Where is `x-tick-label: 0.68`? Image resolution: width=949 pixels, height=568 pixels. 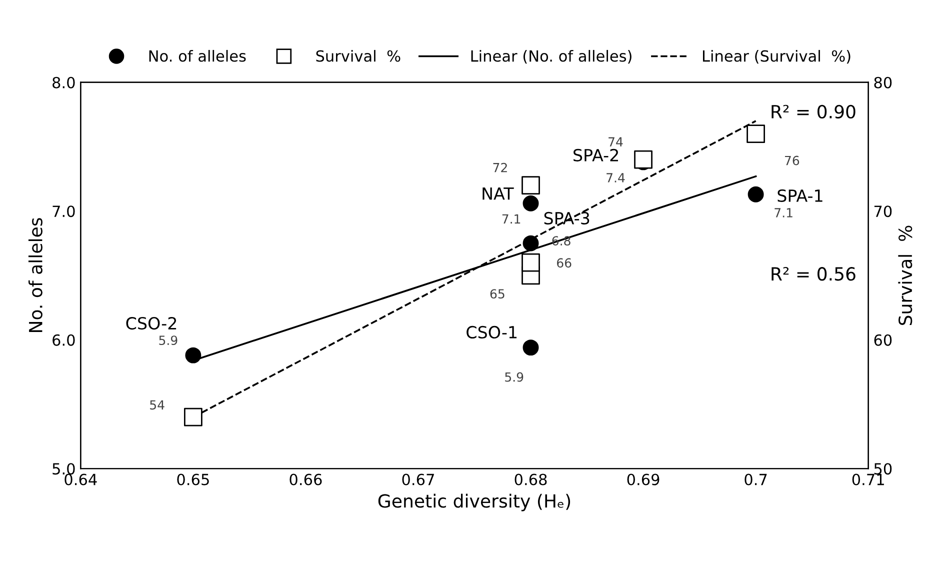
x-tick-label: 0.68 is located at coordinates (530, 480).